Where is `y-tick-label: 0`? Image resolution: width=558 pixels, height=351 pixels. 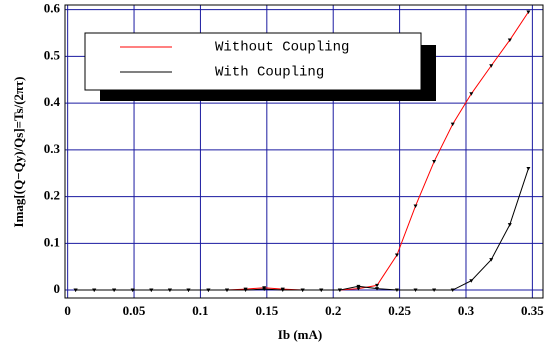 y-tick-label: 0 is located at coordinates (57, 288).